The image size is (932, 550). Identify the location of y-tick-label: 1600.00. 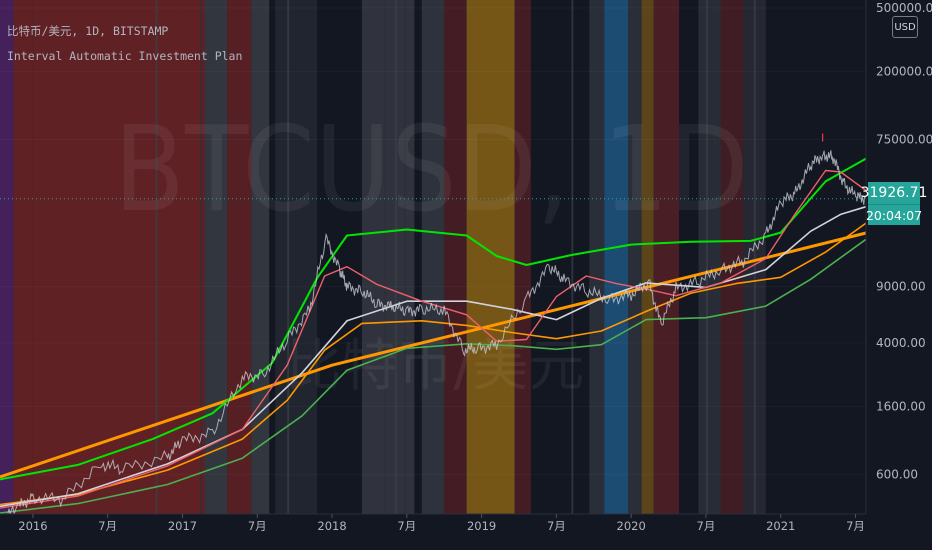
(901, 407).